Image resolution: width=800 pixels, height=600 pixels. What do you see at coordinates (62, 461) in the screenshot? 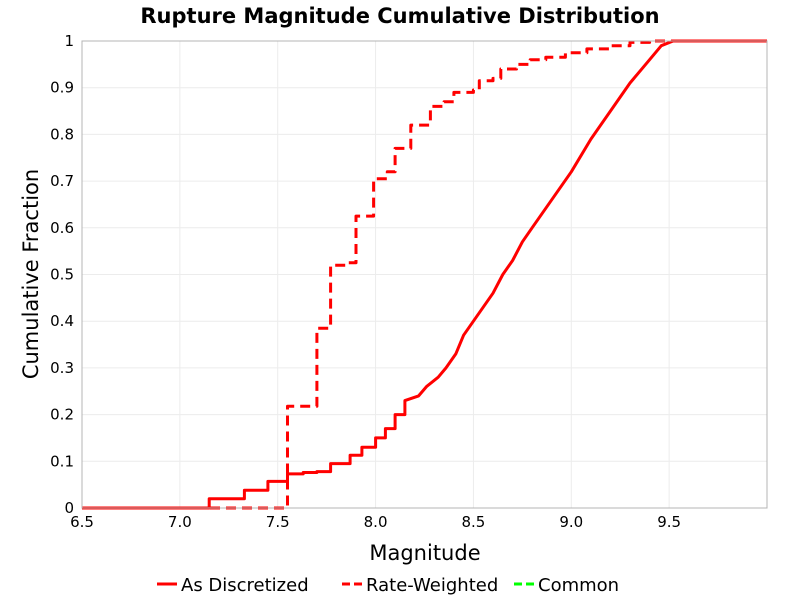
I see `y-tick-label: 0.1` at bounding box center [62, 461].